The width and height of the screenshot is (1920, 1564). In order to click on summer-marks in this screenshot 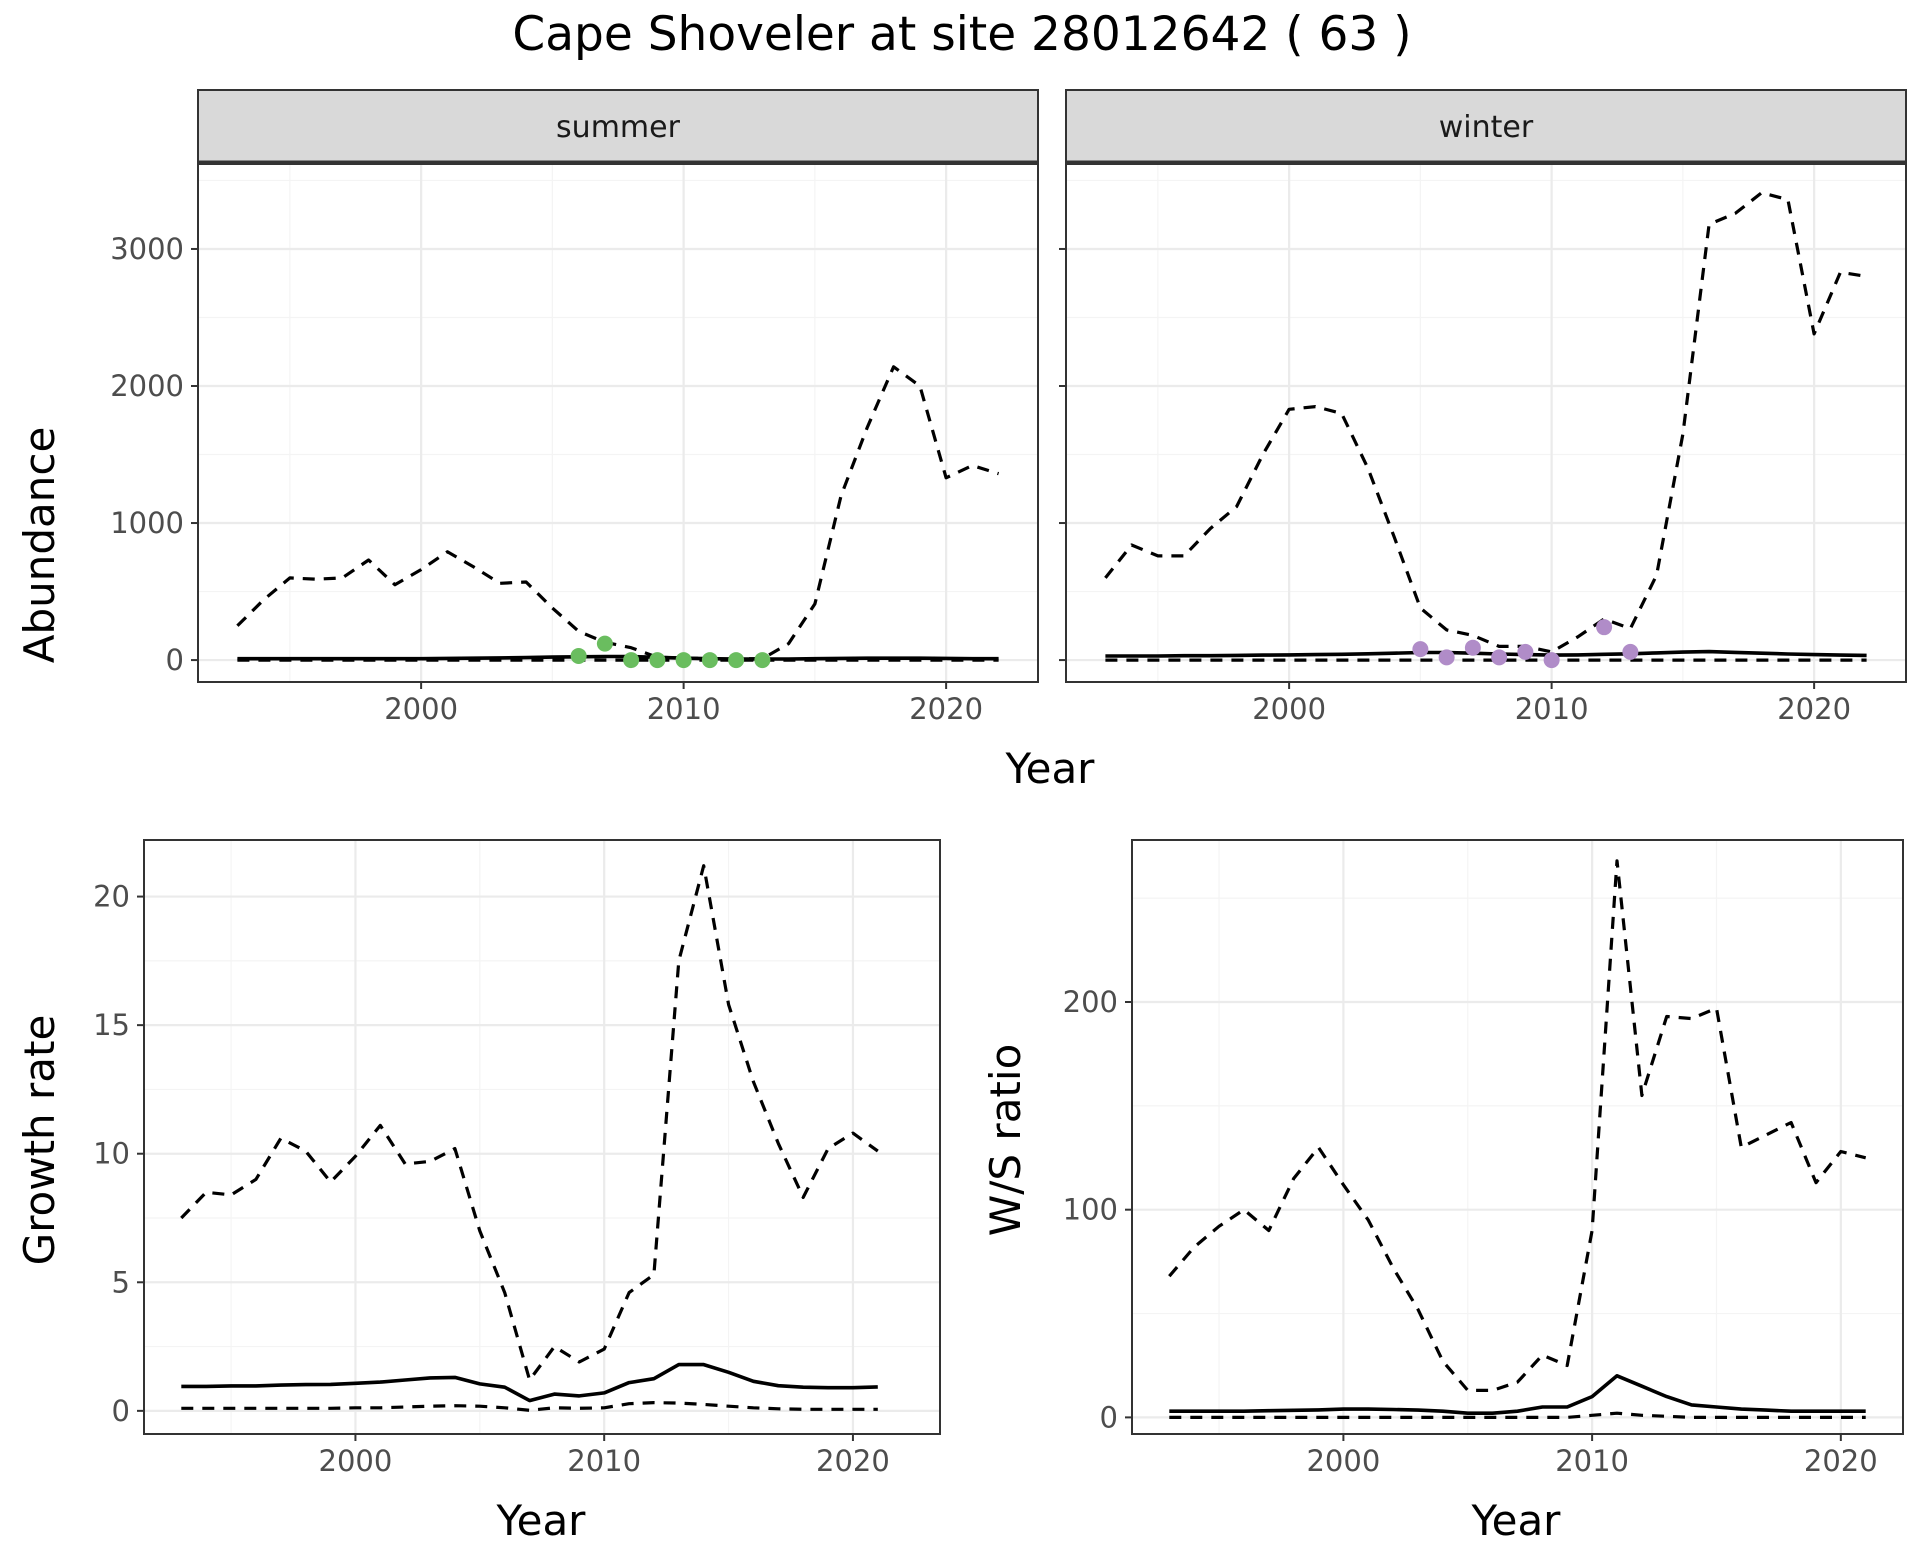, I will do `click(618, 517)`.